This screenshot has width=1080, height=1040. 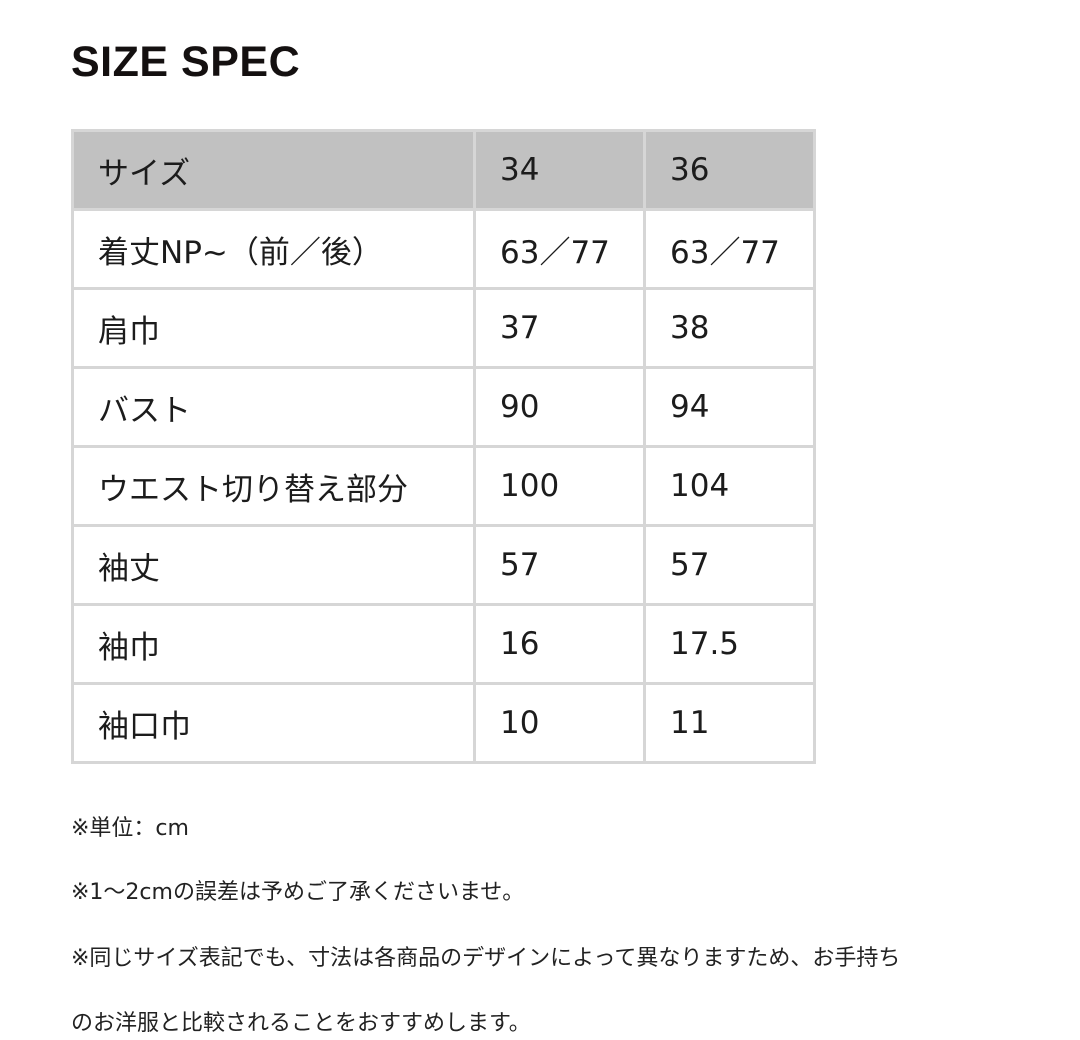 I want to click on row-value: 38, so click(x=729, y=328).